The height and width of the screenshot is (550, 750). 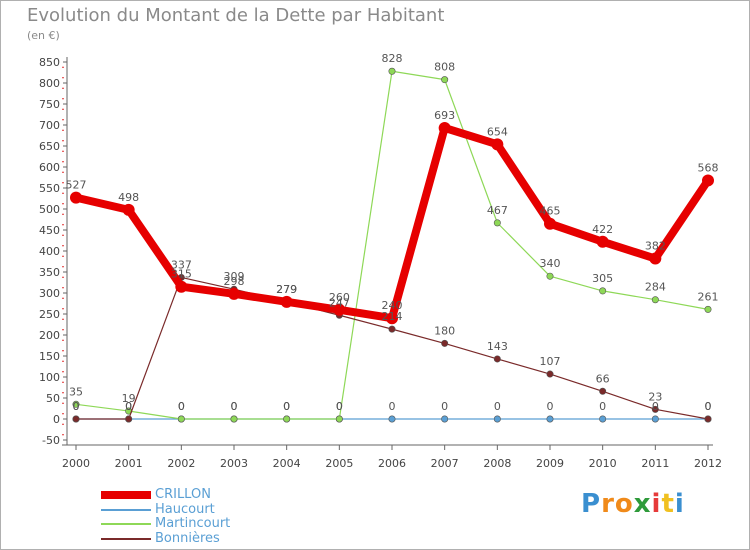 I want to click on x-tick-label: 2008, so click(x=497, y=463).